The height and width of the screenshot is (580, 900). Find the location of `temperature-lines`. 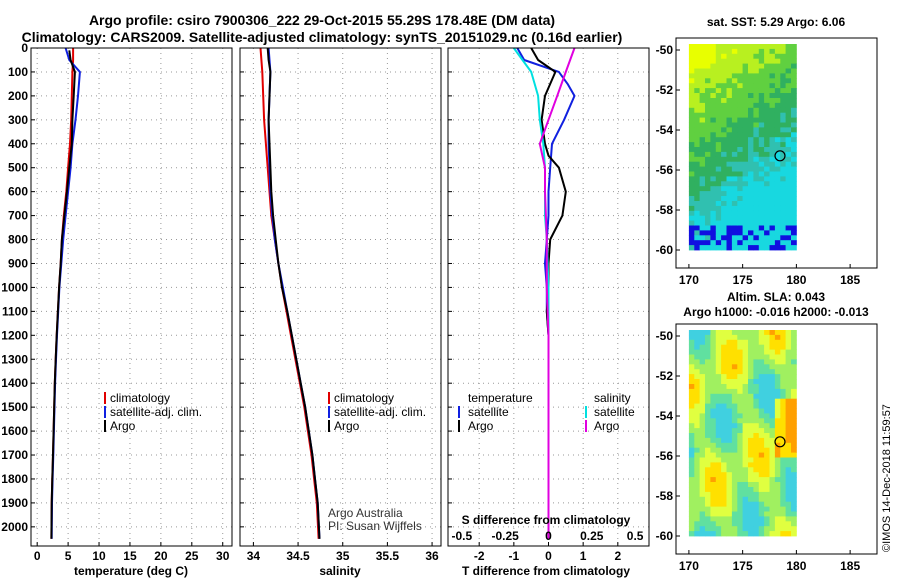

temperature-lines is located at coordinates (65, 293).